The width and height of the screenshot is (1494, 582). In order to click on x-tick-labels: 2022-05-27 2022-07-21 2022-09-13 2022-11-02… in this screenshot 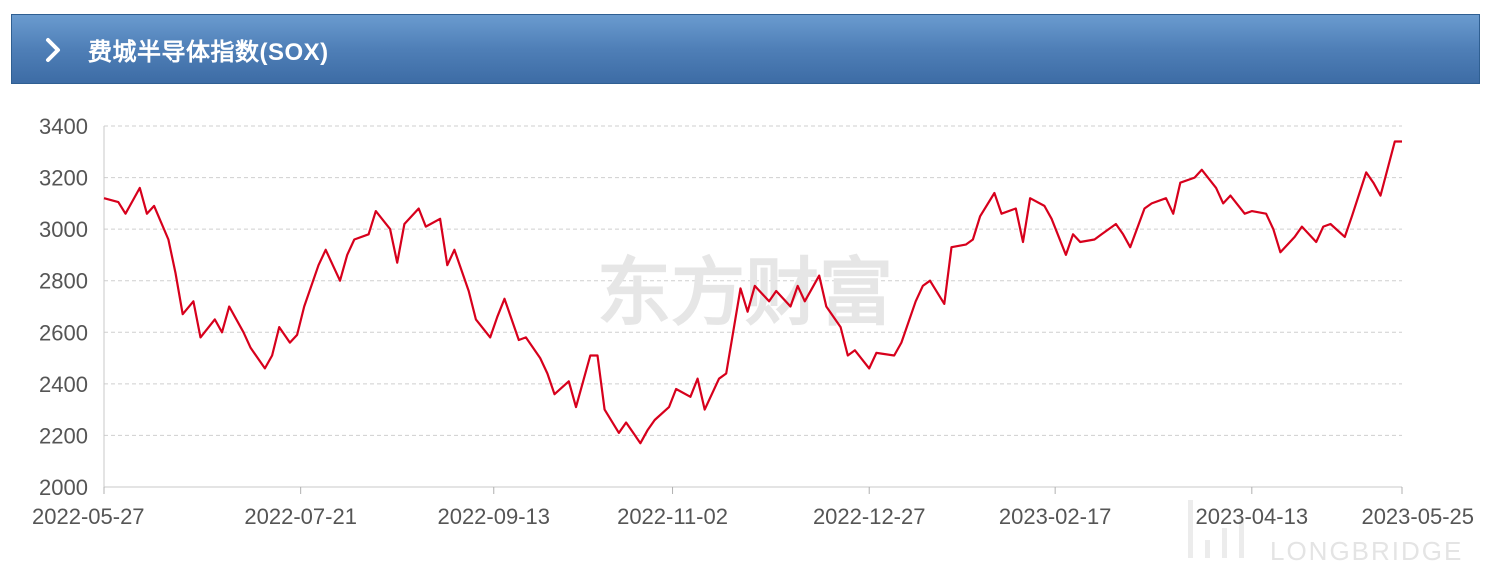, I will do `click(753, 516)`.